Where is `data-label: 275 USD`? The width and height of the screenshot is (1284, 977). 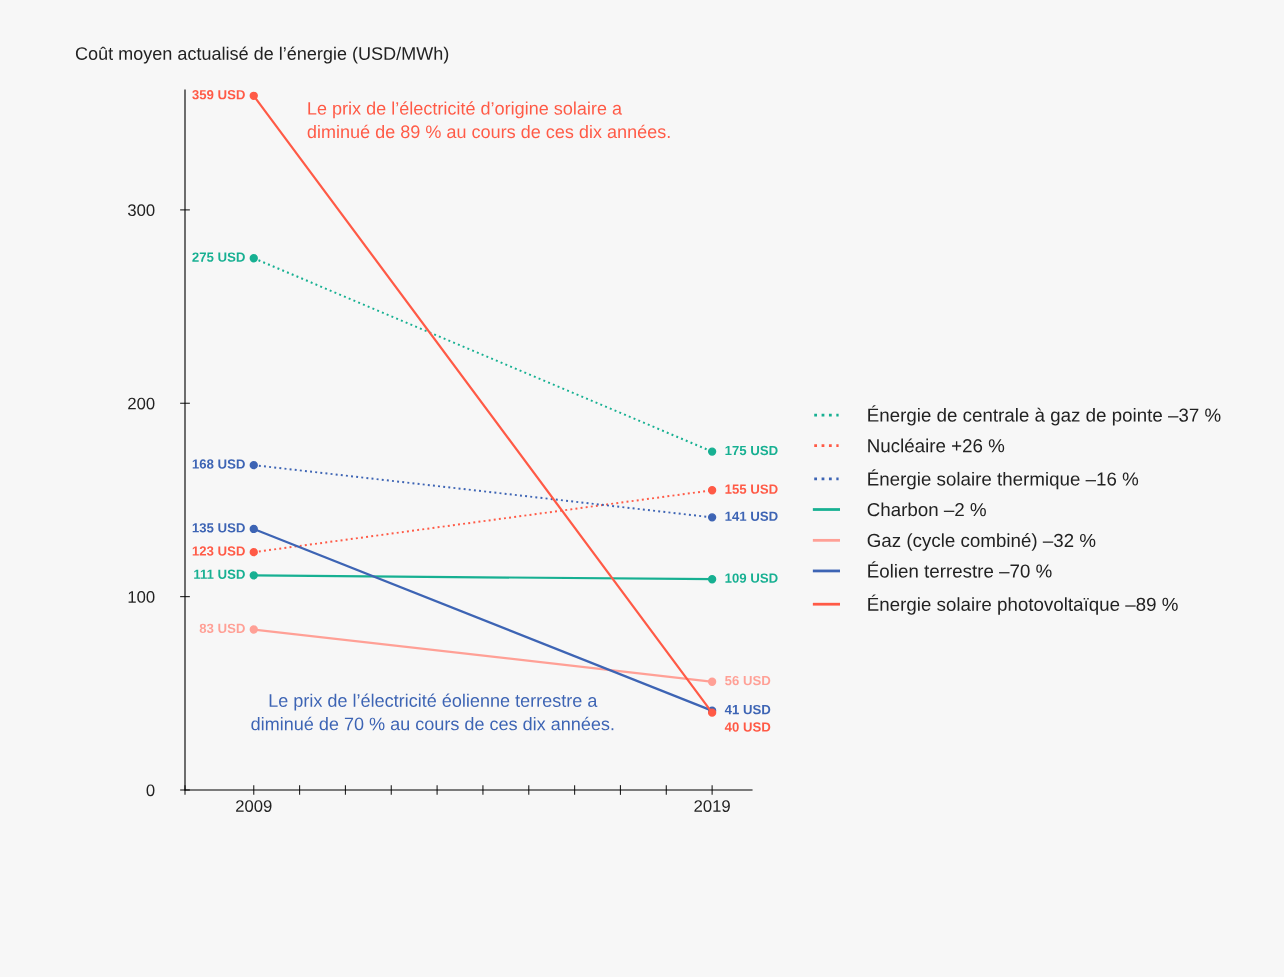
data-label: 275 USD is located at coordinates (218, 257).